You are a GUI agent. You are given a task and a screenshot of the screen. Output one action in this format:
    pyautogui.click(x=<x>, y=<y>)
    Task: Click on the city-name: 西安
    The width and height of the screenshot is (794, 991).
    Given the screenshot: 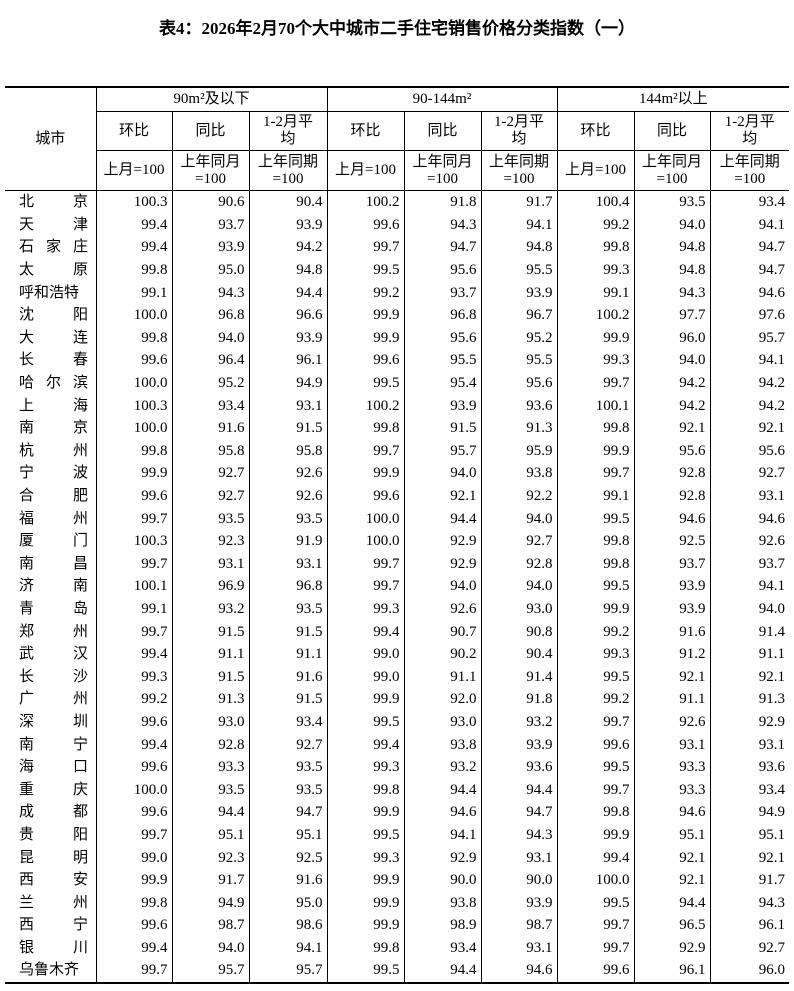 What is the action you would take?
    pyautogui.click(x=73, y=880)
    